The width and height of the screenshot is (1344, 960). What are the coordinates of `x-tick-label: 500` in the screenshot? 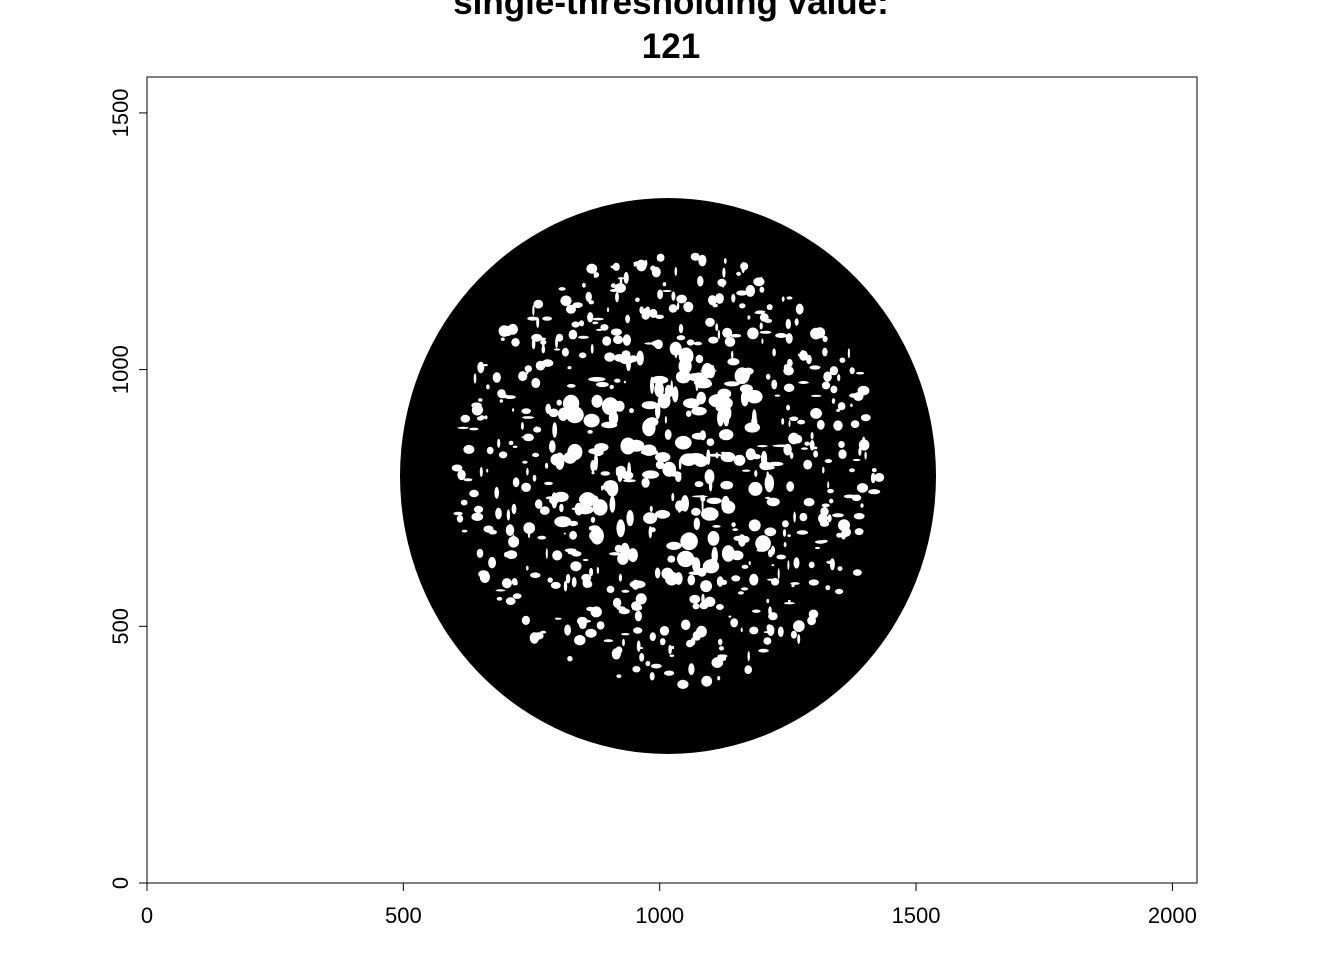 It's located at (403, 915).